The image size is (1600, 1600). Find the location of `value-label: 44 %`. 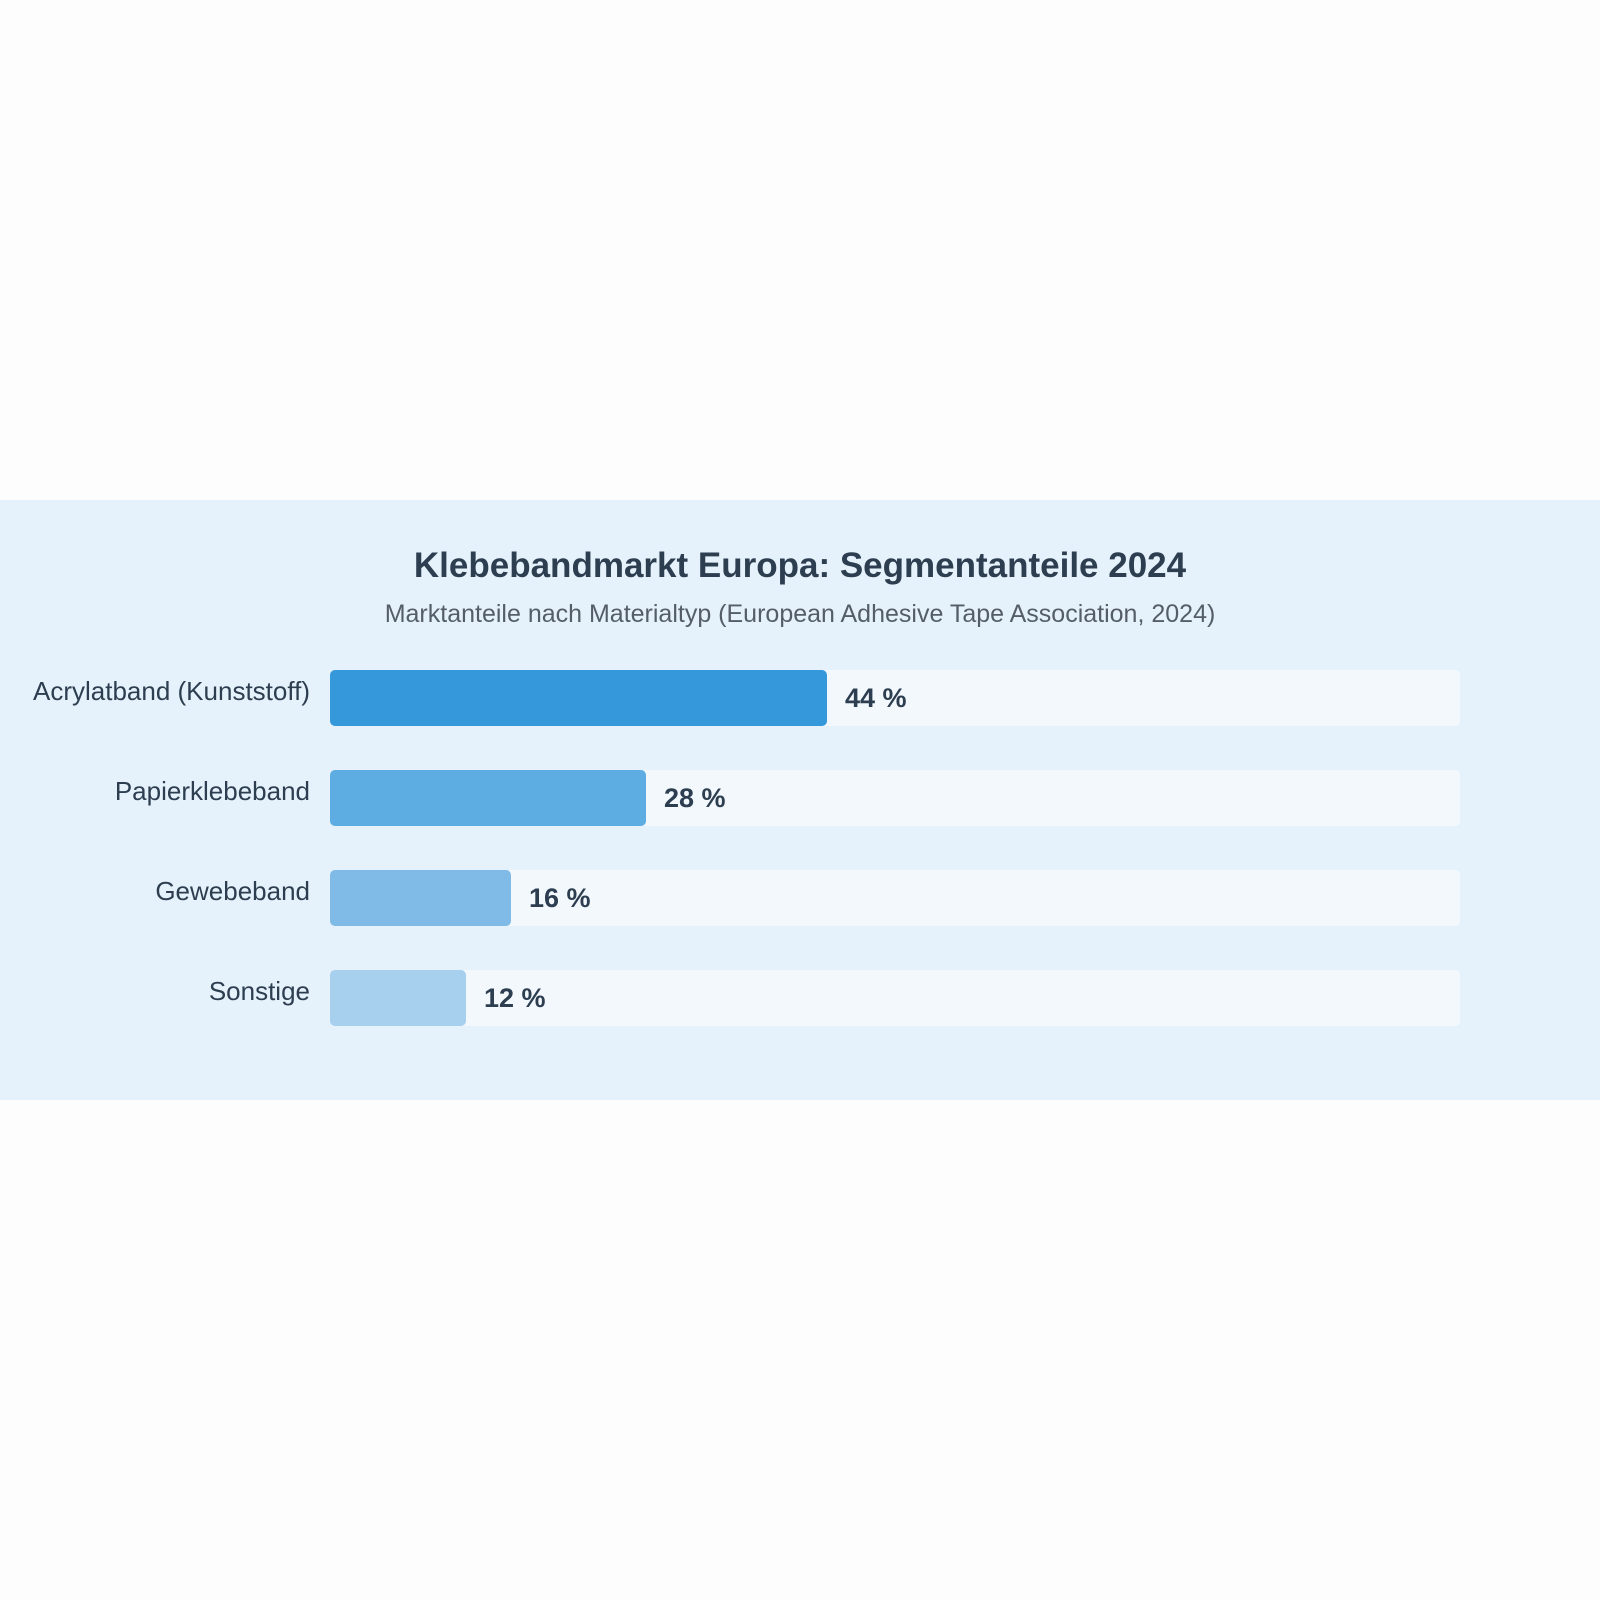

value-label: 44 % is located at coordinates (876, 698).